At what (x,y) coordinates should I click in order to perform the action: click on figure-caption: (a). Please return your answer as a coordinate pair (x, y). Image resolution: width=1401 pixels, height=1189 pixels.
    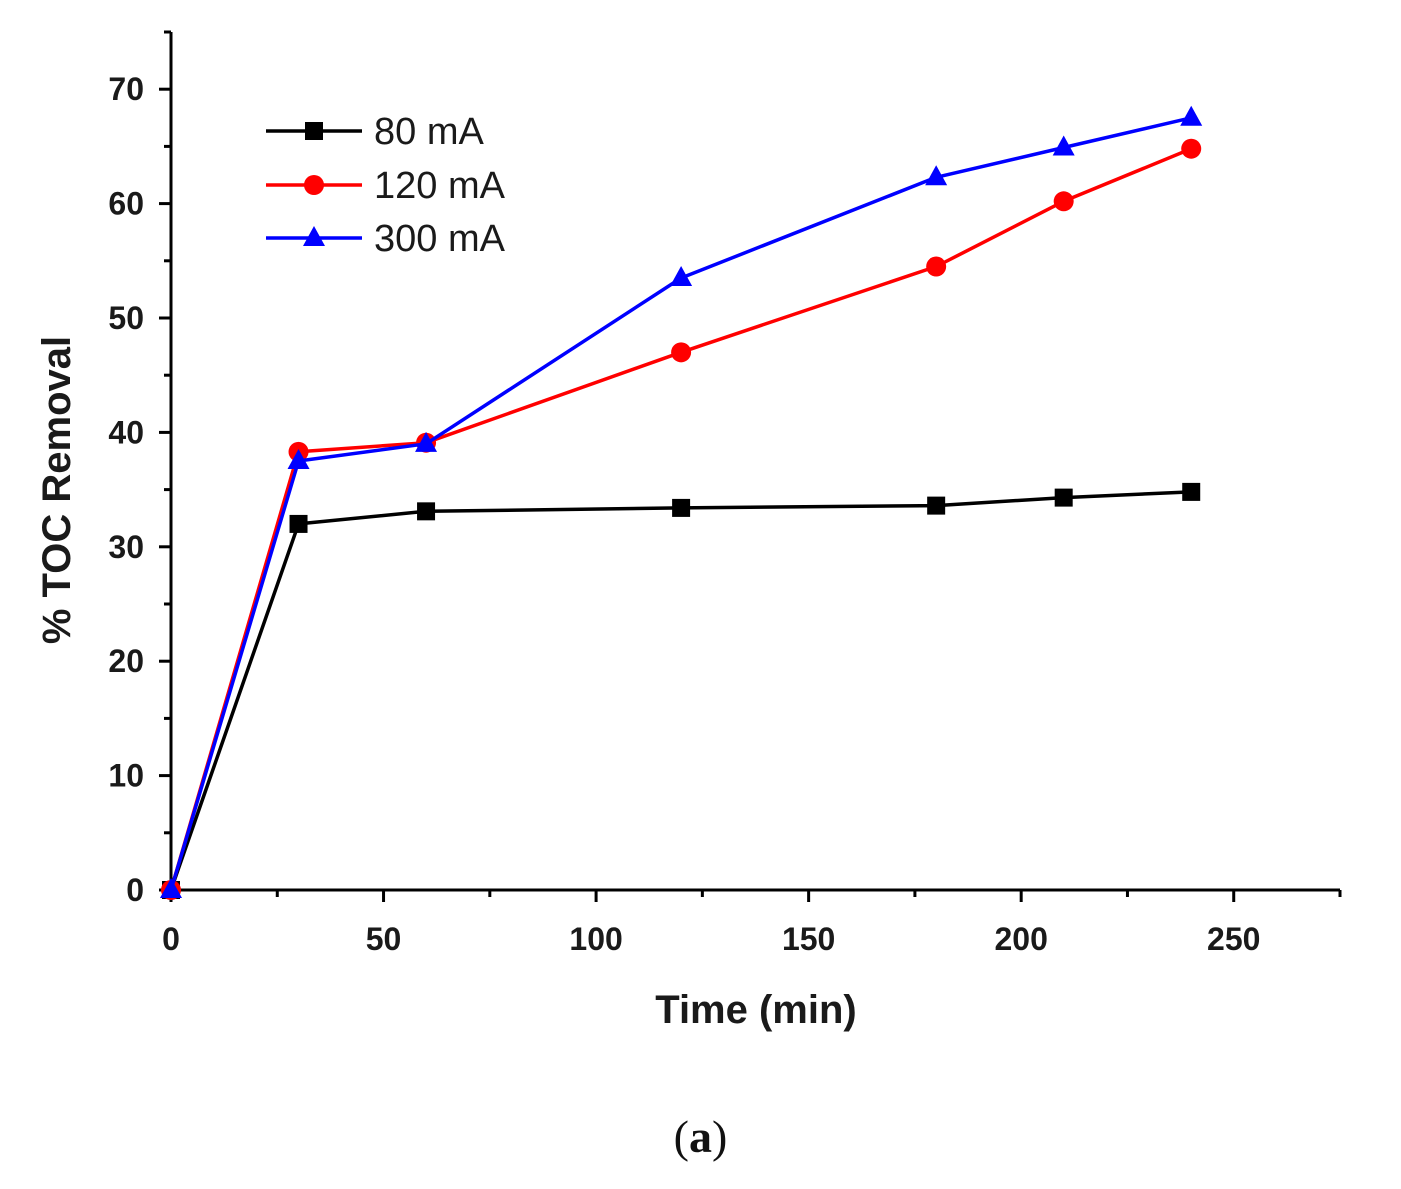
    Looking at the image, I should click on (700, 1136).